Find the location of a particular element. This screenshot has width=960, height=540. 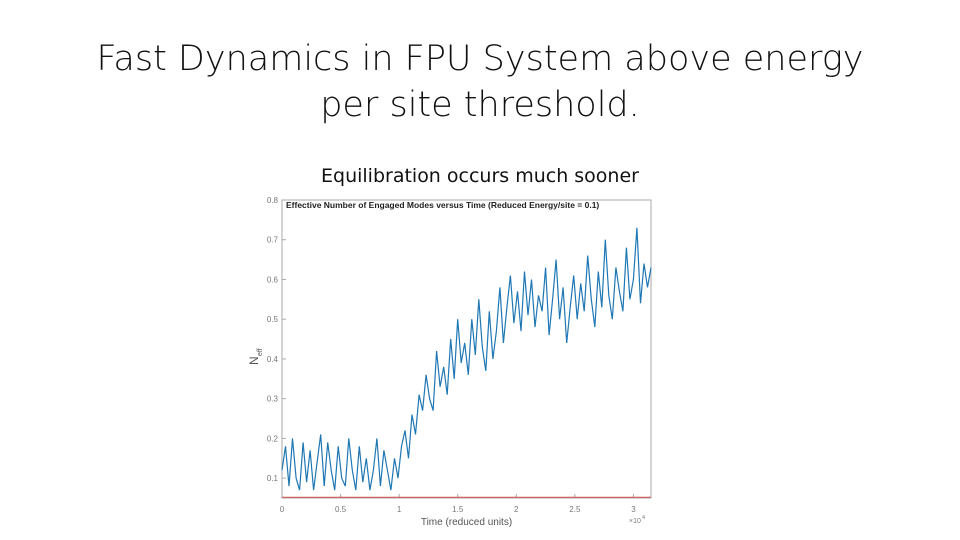

x-tick-label: 2.5 is located at coordinates (575, 509).